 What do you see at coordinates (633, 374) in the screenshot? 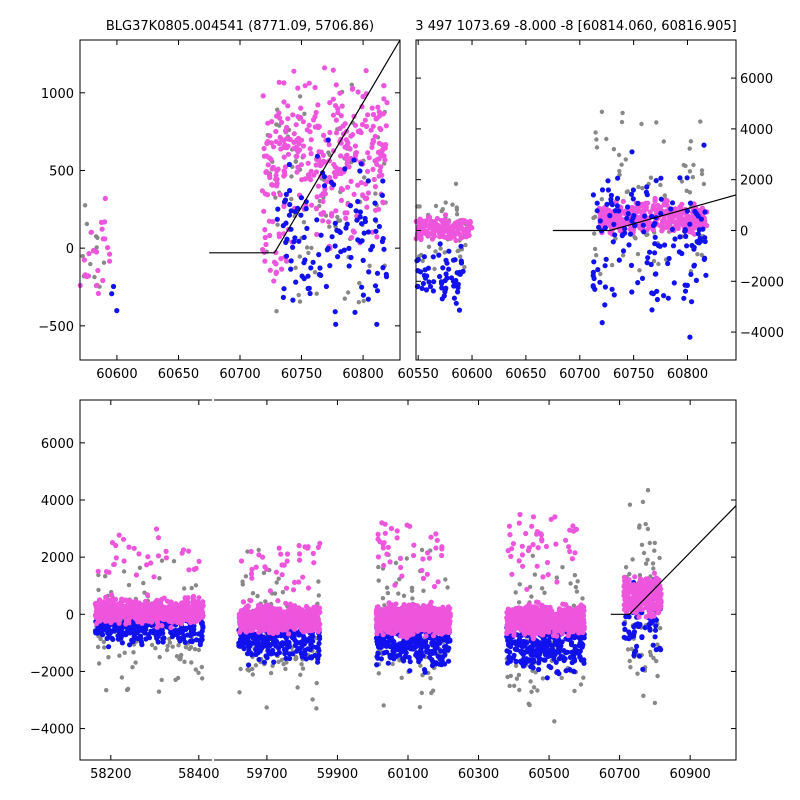
I see `tr-xtick-label-4: 60750` at bounding box center [633, 374].